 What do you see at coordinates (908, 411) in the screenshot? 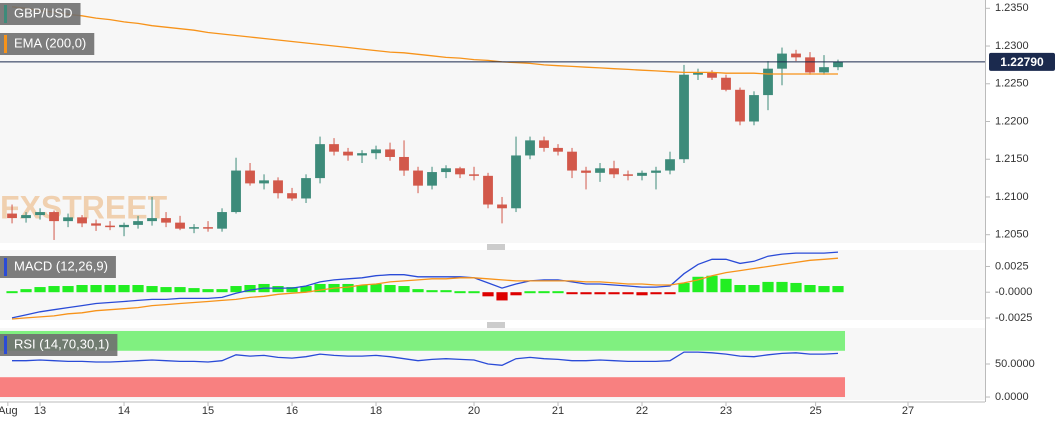
I see `x-tick-label: 27` at bounding box center [908, 411].